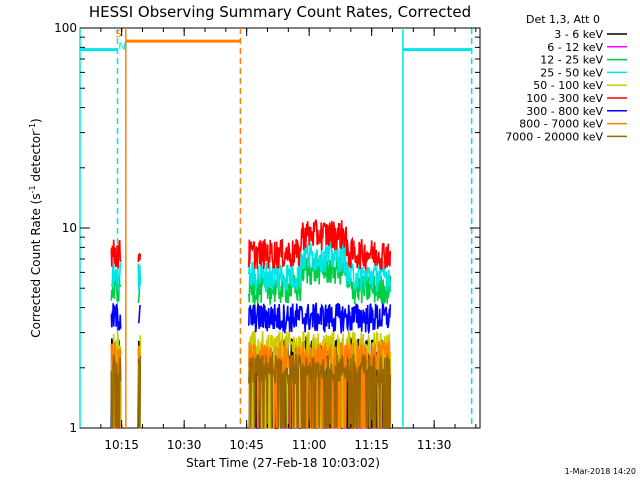 The width and height of the screenshot is (640, 480). I want to click on y-axis-label: Corrected Count Rate (s-1 detector-1), so click(35, 227).